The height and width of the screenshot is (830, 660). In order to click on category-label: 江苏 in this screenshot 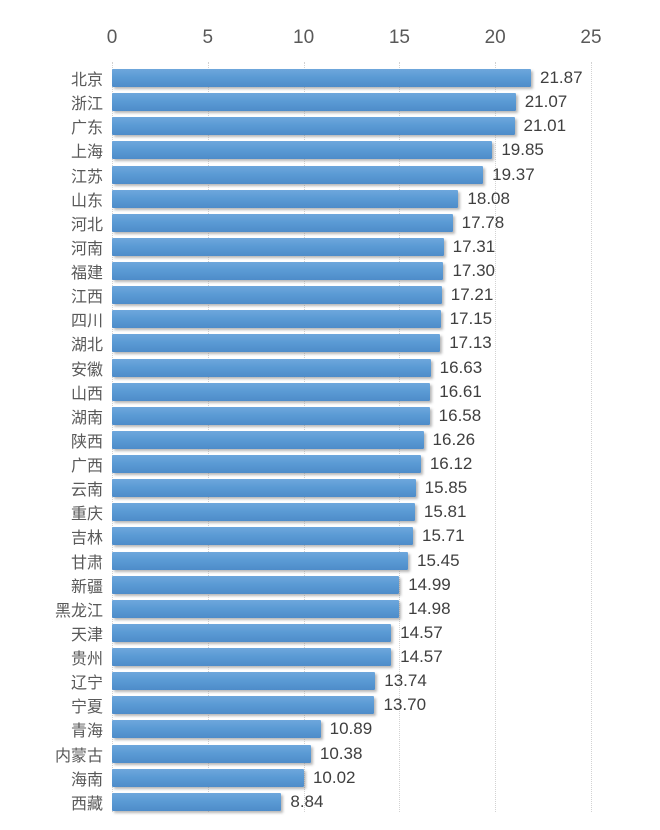, I will do `click(86, 177)`.